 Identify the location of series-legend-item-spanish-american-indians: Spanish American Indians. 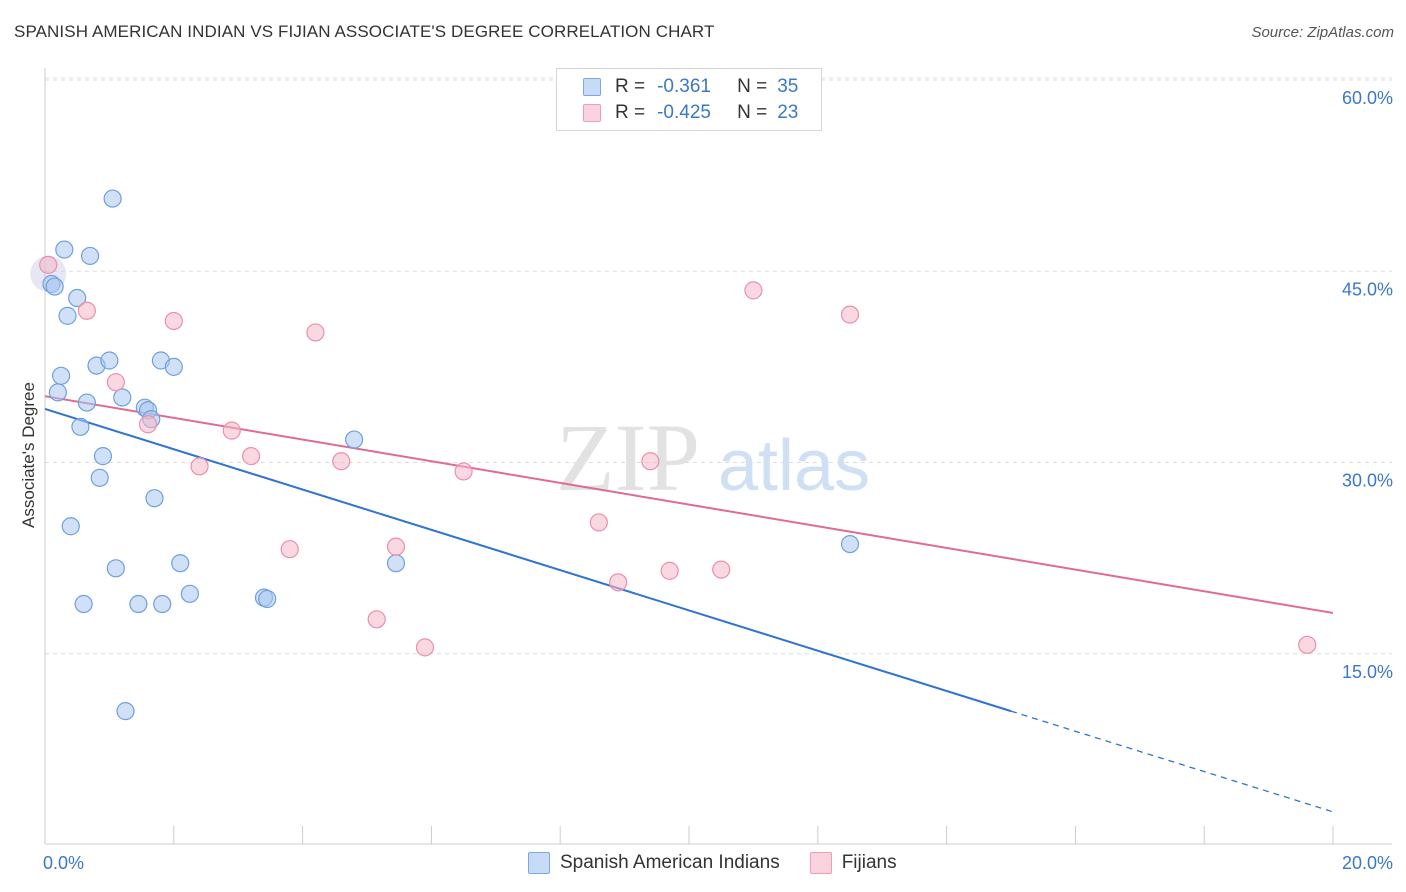
(654, 863).